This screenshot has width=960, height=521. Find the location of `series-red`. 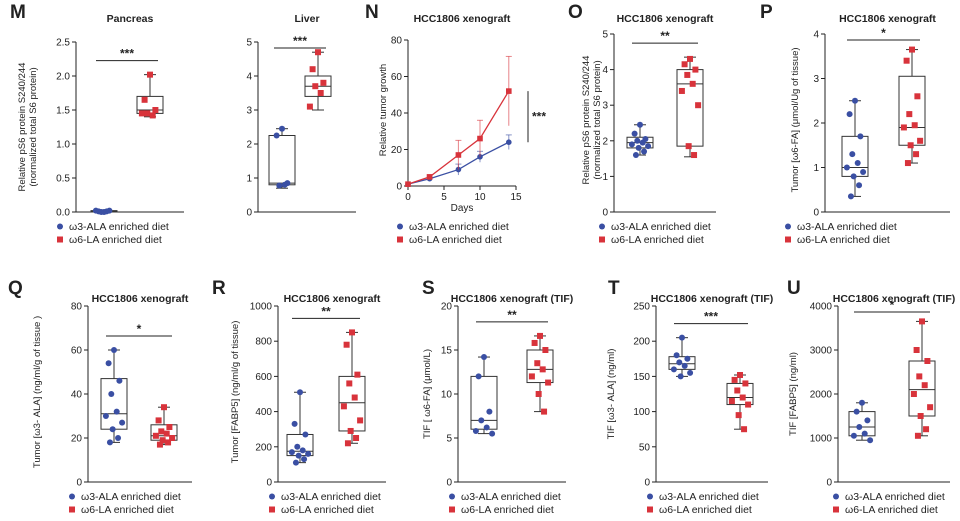

series-red is located at coordinates (458, 121).